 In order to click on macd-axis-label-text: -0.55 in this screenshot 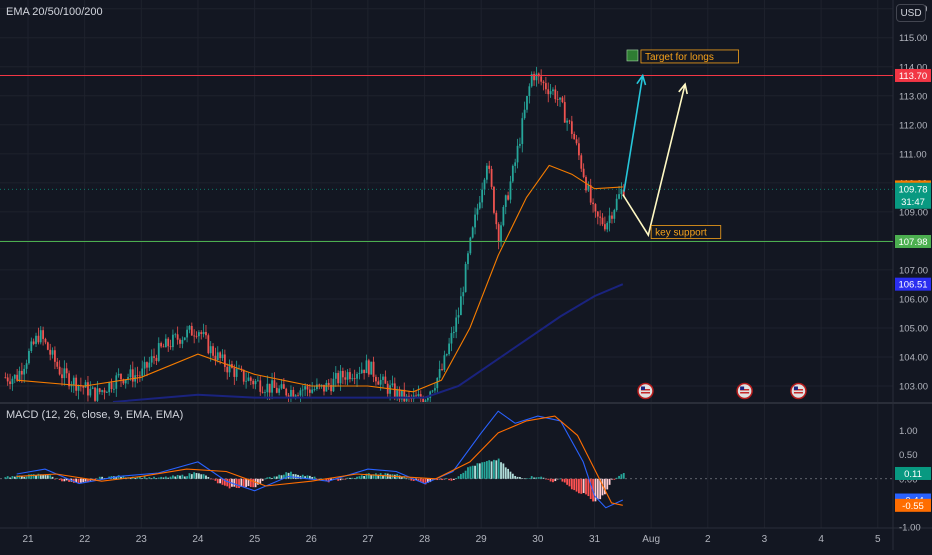, I will do `click(913, 506)`.